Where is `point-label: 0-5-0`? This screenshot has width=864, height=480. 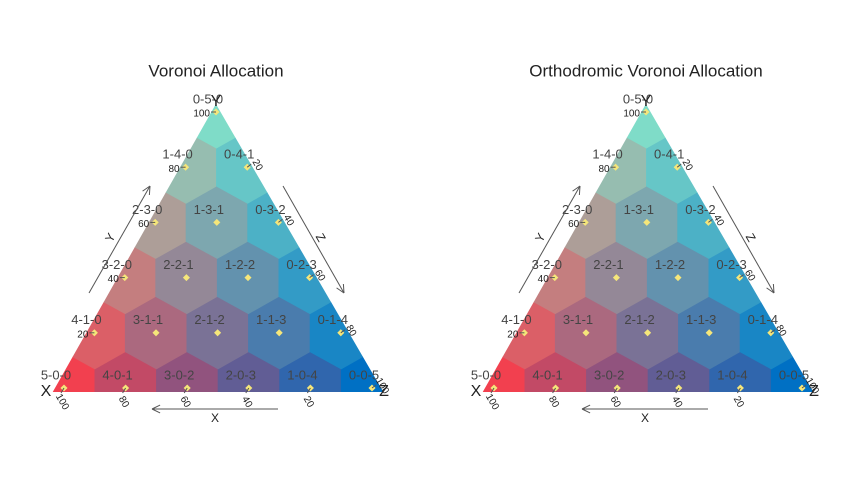
point-label: 0-5-0 is located at coordinates (638, 98).